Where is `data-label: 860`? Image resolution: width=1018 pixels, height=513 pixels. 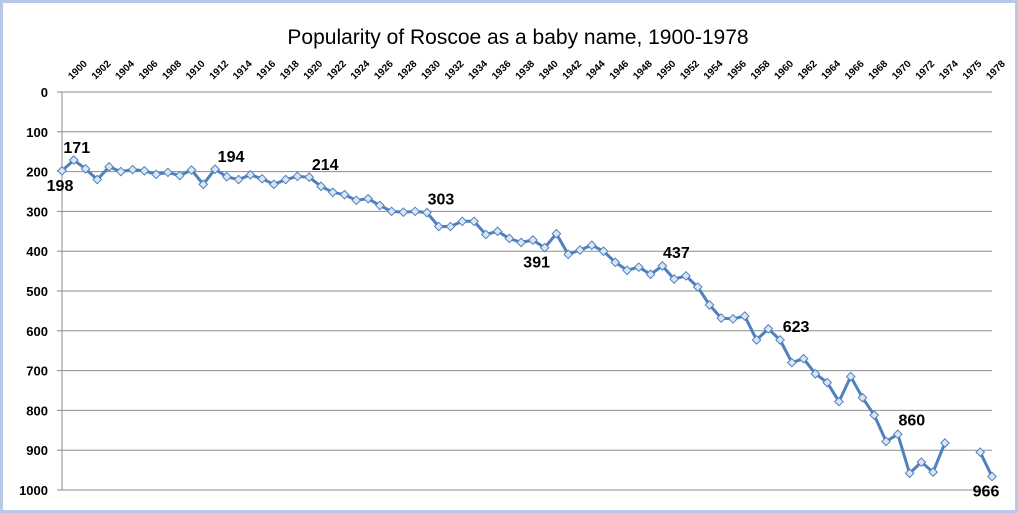 data-label: 860 is located at coordinates (911, 420).